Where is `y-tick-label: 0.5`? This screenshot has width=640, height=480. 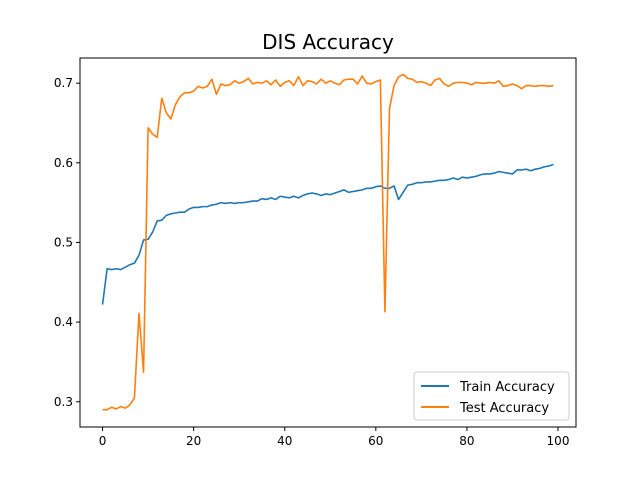
y-tick-label: 0.5 is located at coordinates (63, 242).